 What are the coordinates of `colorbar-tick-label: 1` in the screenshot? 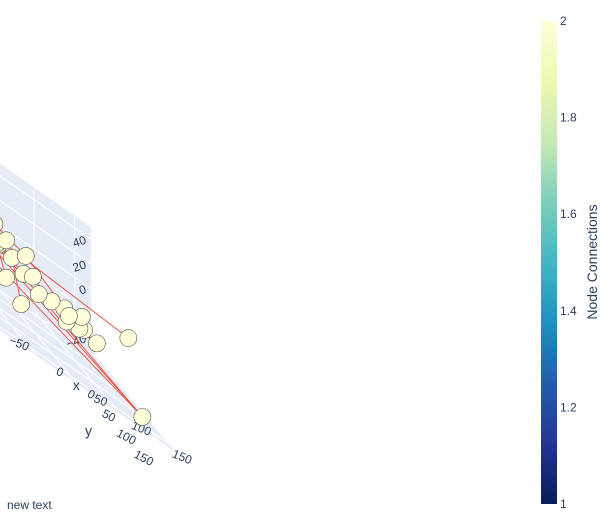 It's located at (563, 504).